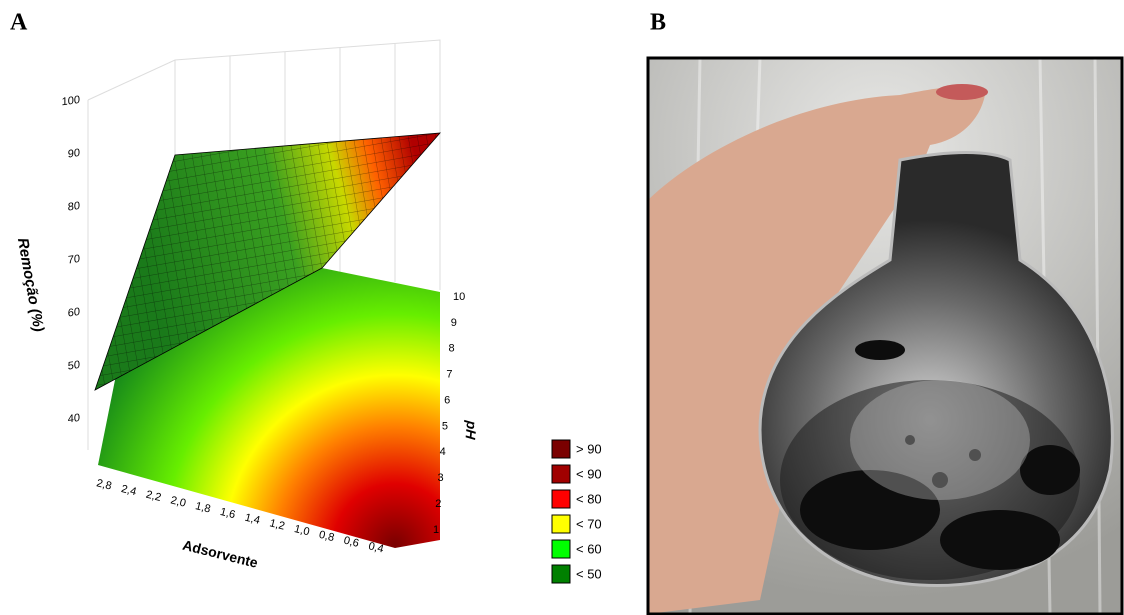 The width and height of the screenshot is (1124, 615). Describe the element at coordinates (302, 530) in the screenshot. I see `x-tick-label: 1,0` at that location.